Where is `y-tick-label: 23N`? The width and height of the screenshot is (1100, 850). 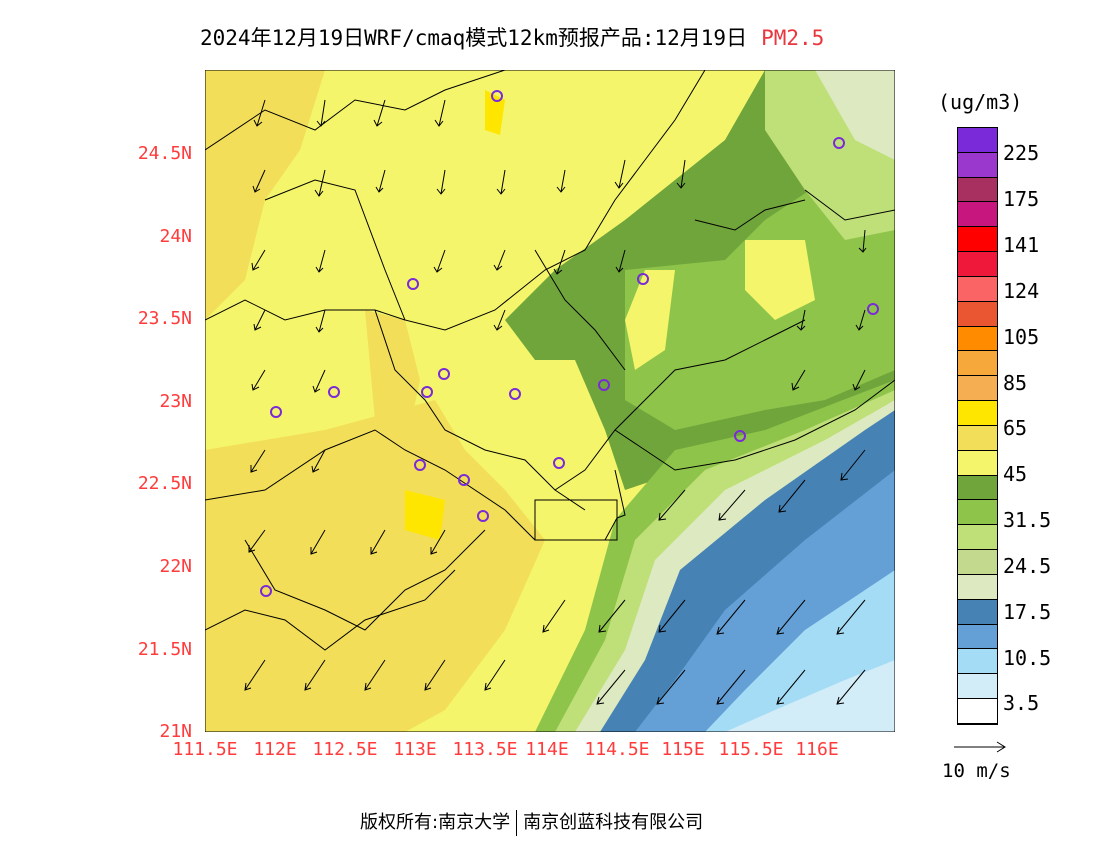
y-tick-label: 23N is located at coordinates (175, 401).